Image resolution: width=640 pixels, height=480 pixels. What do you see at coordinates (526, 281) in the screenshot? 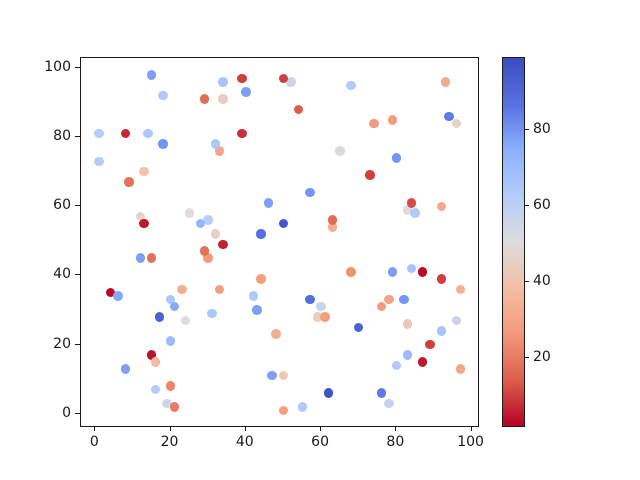
I see `colorbar-tick` at bounding box center [526, 281].